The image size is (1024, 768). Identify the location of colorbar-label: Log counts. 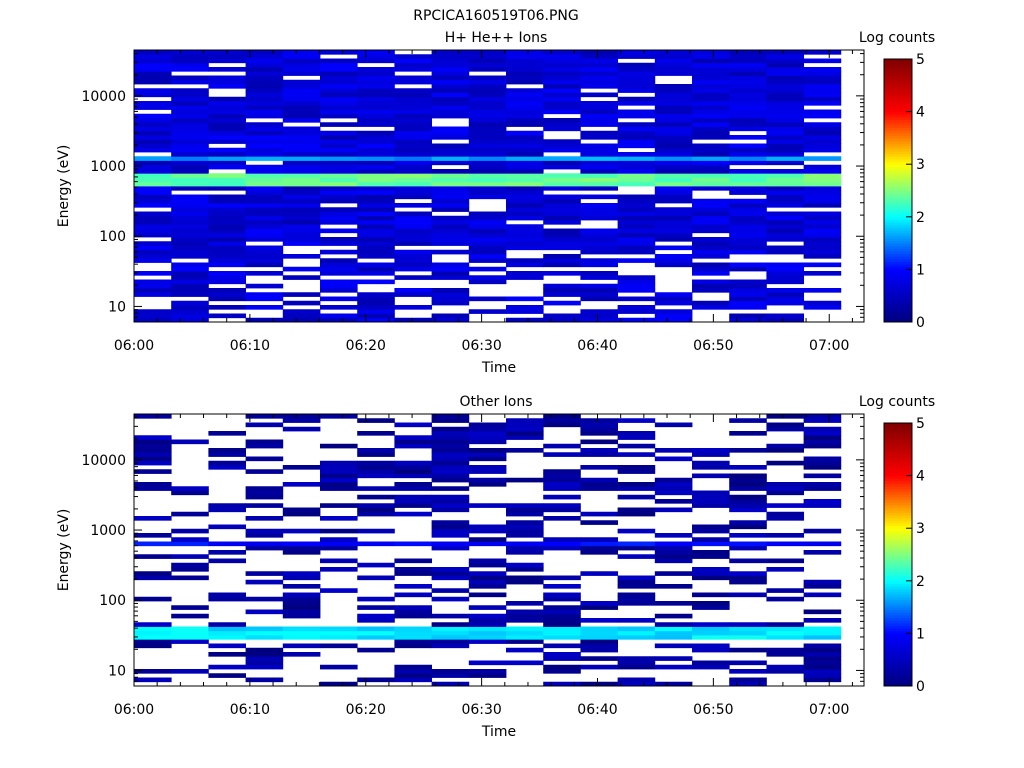
(897, 402).